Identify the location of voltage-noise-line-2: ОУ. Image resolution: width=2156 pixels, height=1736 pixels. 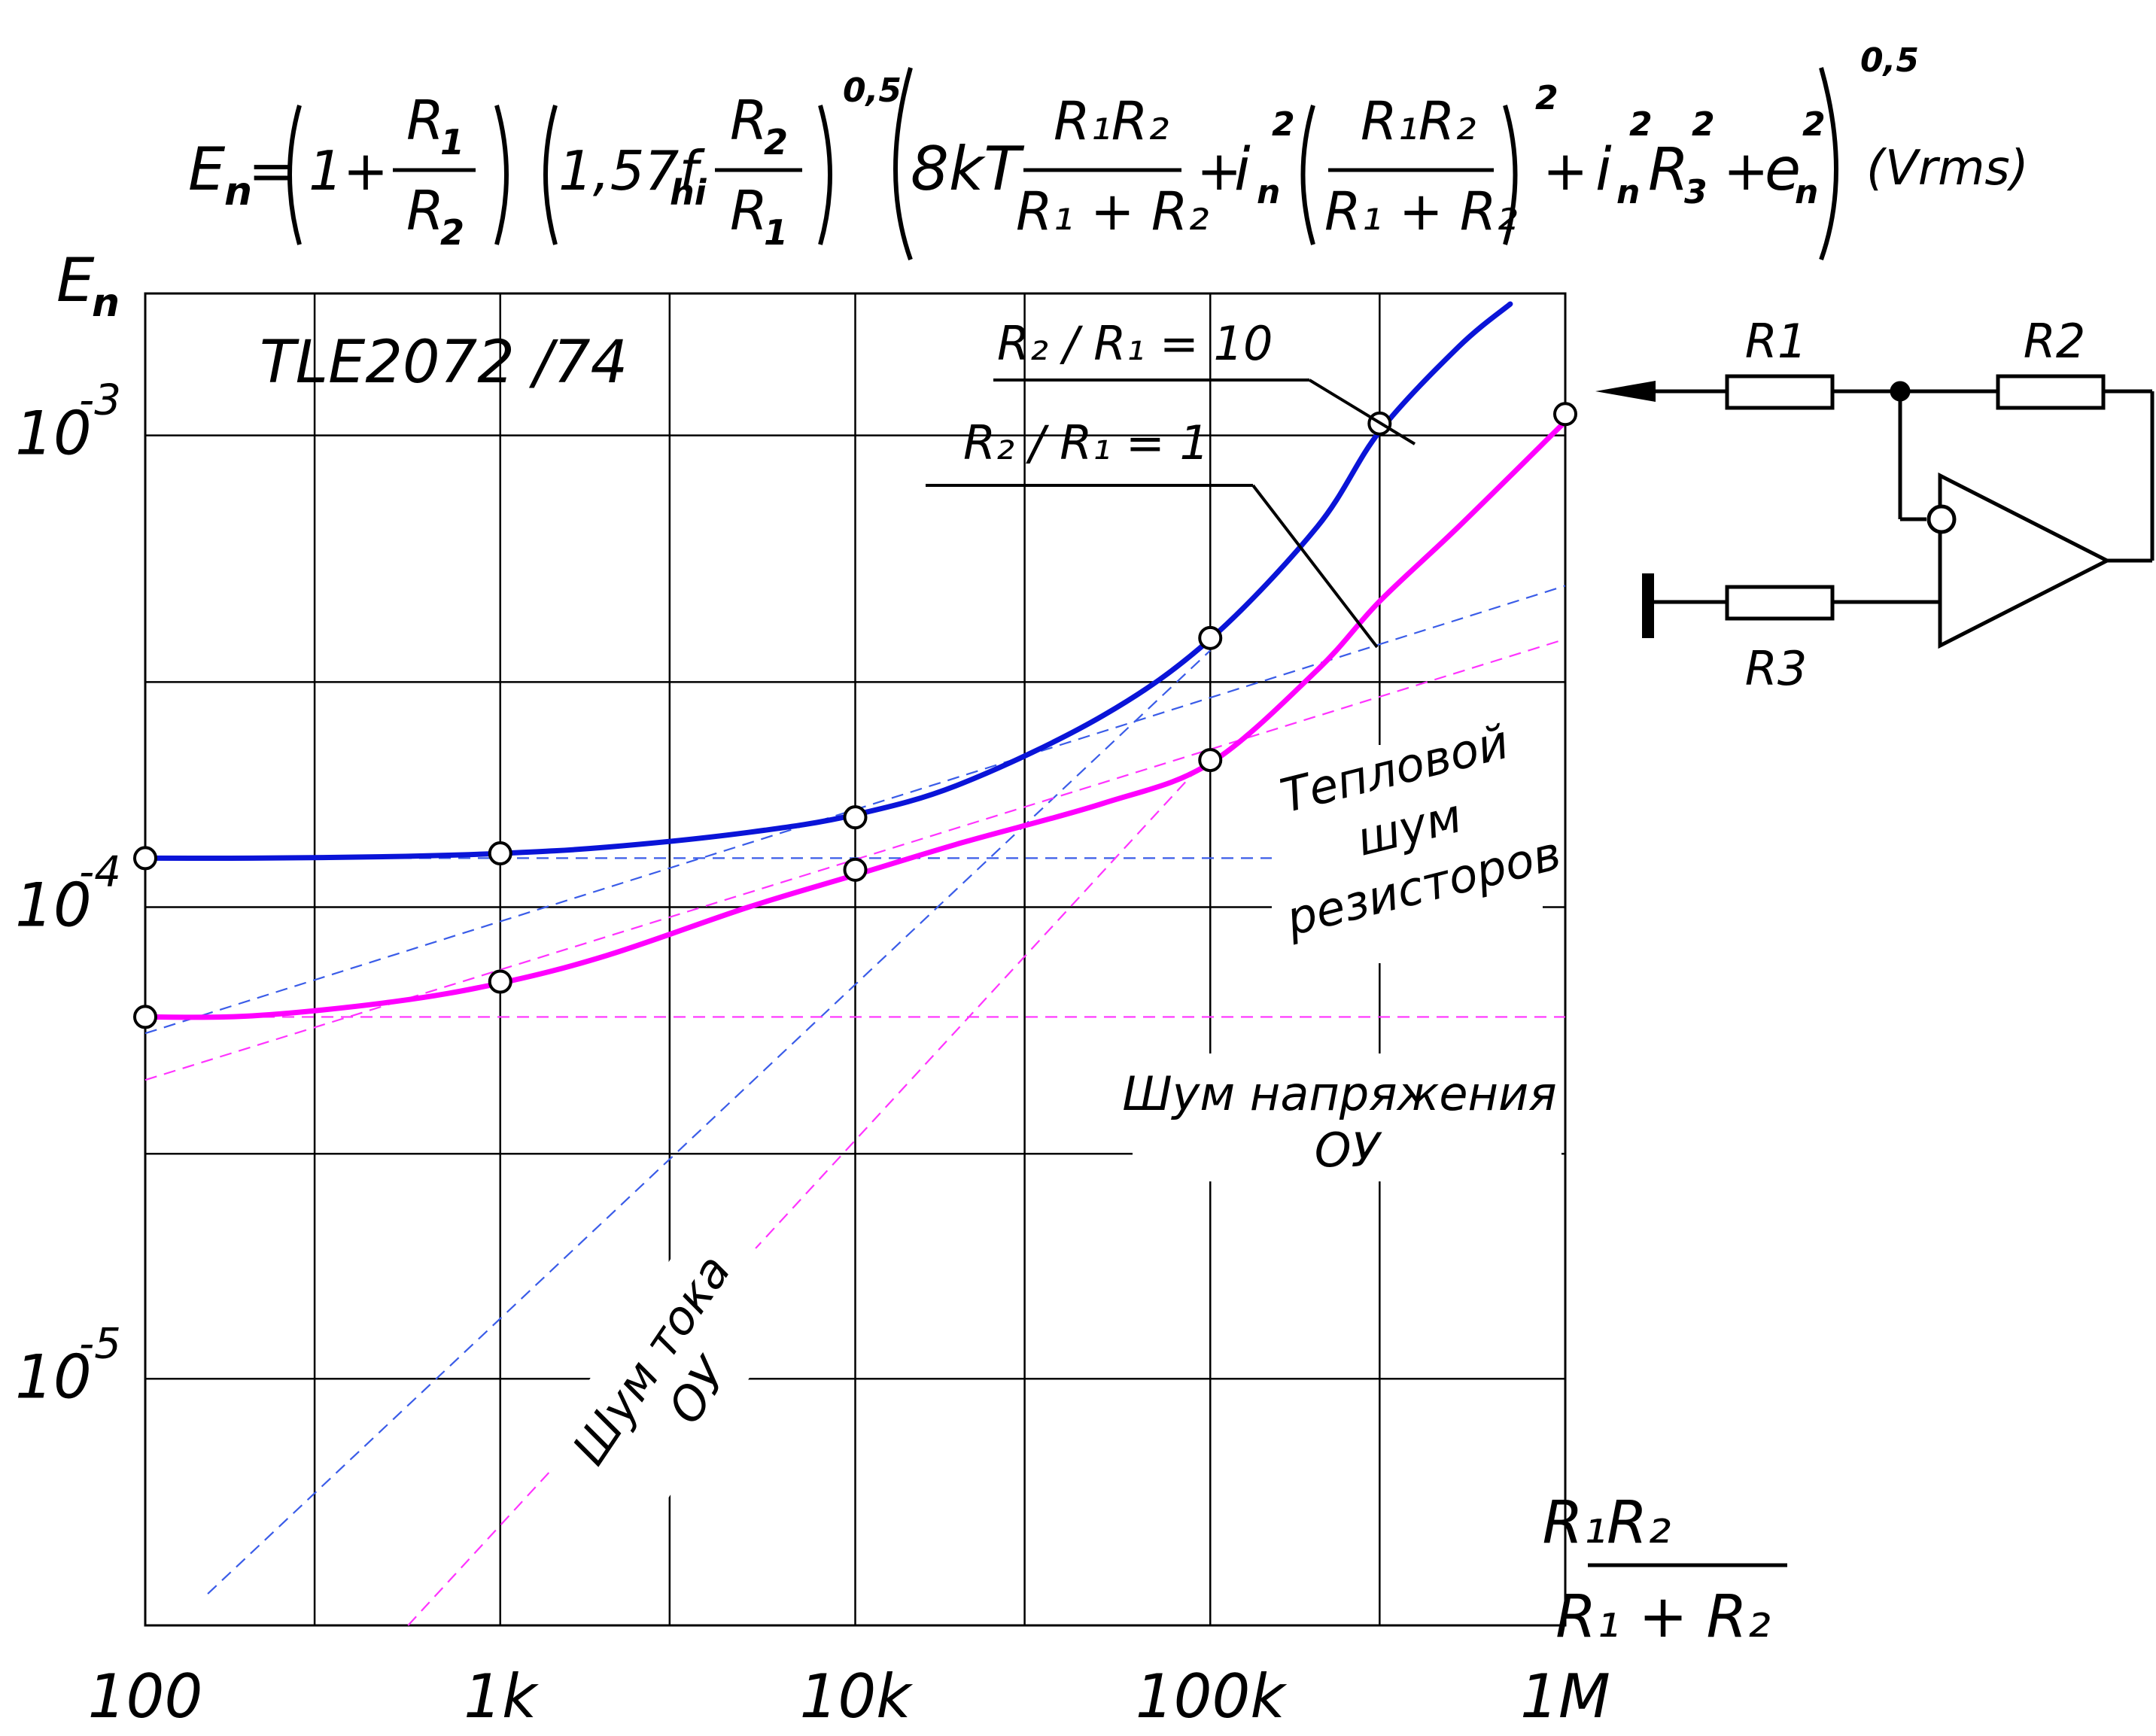
(1349, 1150).